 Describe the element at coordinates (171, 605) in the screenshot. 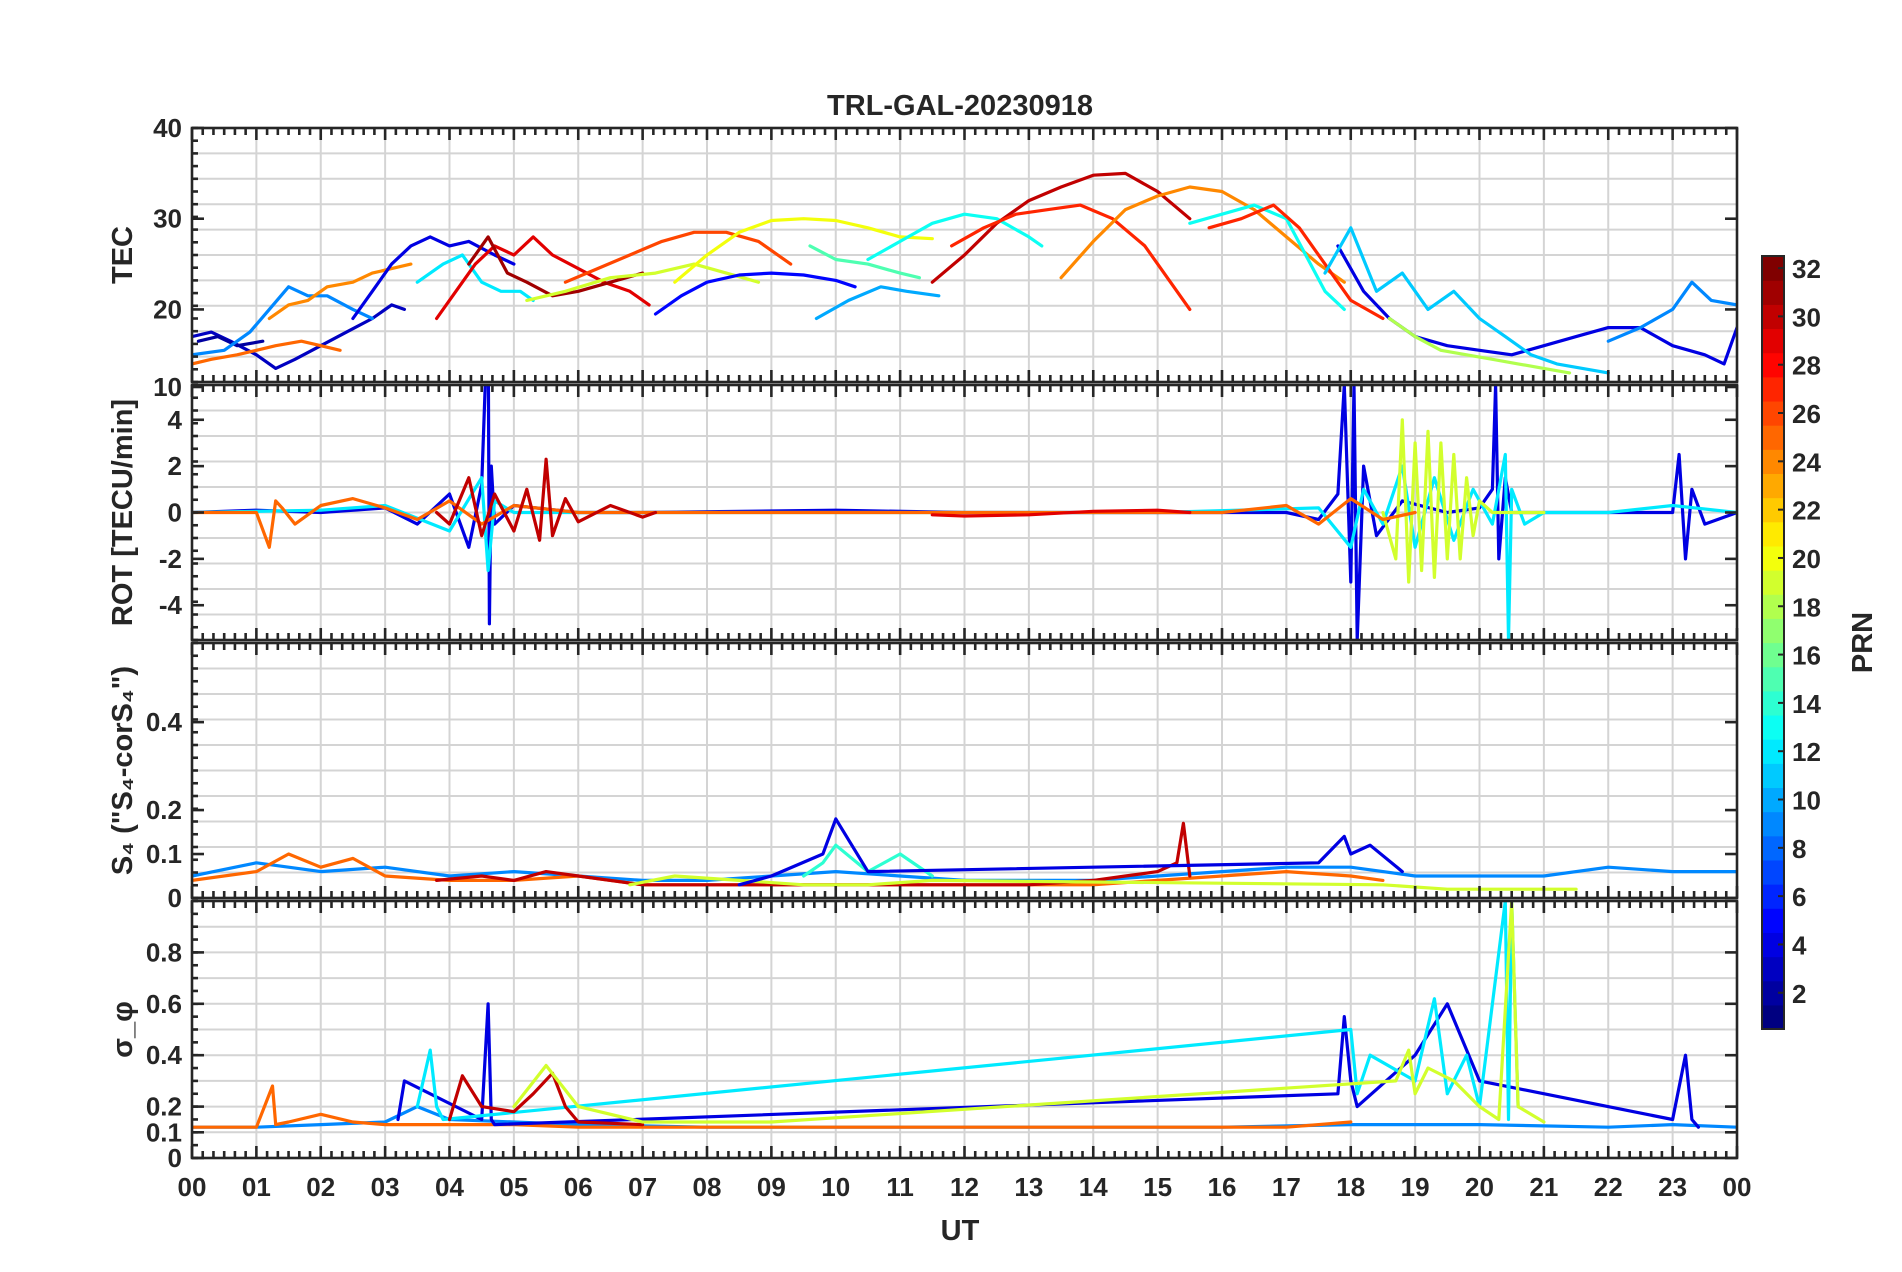

I see `y-tick-label-rot: -4` at that location.